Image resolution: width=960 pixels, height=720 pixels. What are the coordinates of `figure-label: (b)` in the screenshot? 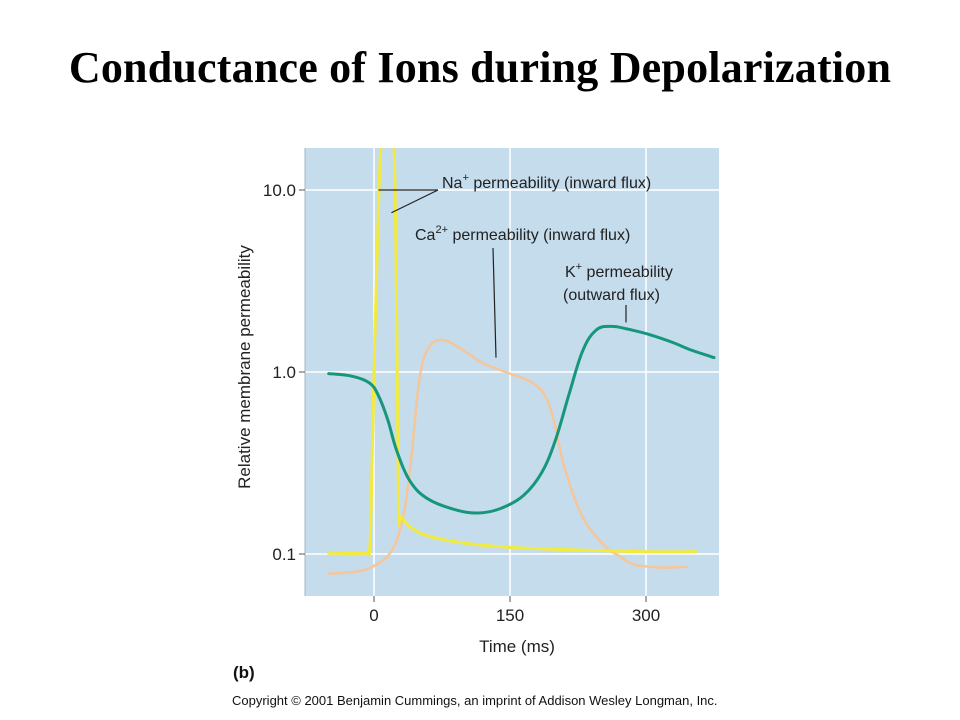 It's located at (244, 672).